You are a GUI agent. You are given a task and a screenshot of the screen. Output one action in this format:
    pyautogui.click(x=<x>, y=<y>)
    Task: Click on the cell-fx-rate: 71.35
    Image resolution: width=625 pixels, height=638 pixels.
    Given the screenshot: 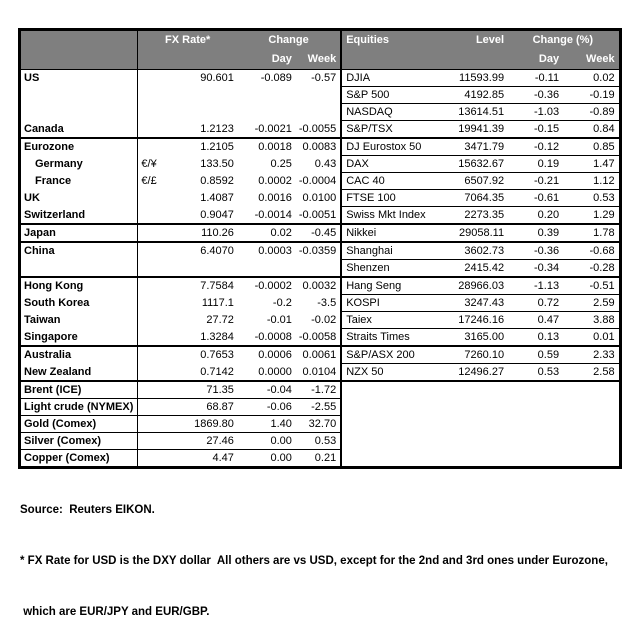 What is the action you would take?
    pyautogui.click(x=202, y=389)
    